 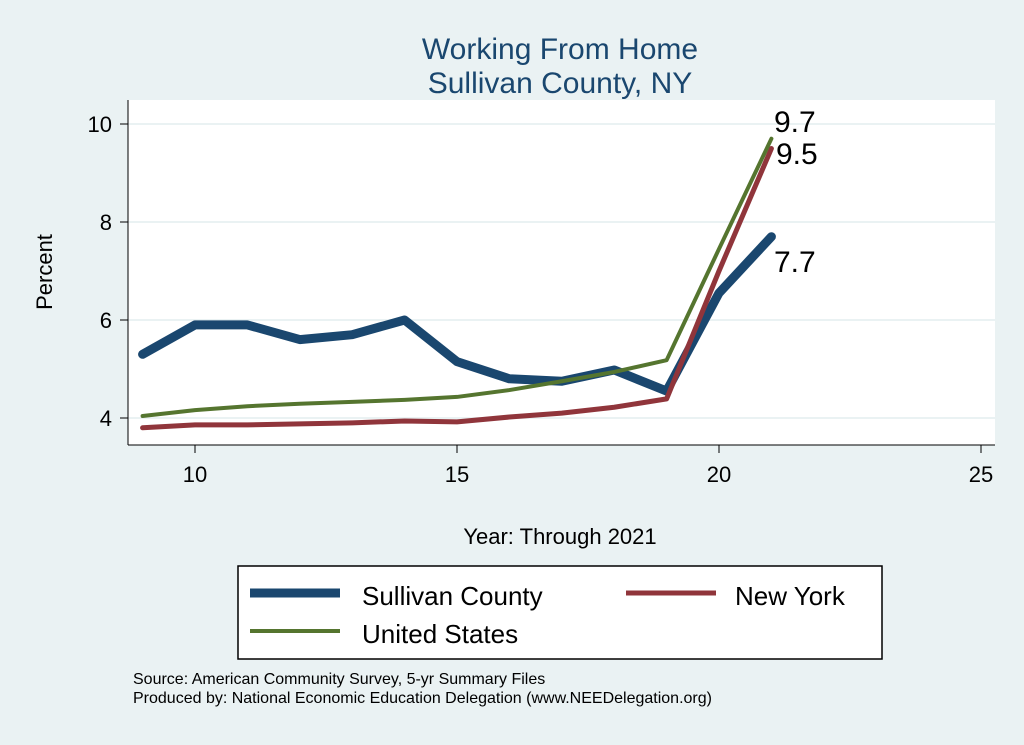 What do you see at coordinates (790, 596) in the screenshot?
I see `legend-label: New York` at bounding box center [790, 596].